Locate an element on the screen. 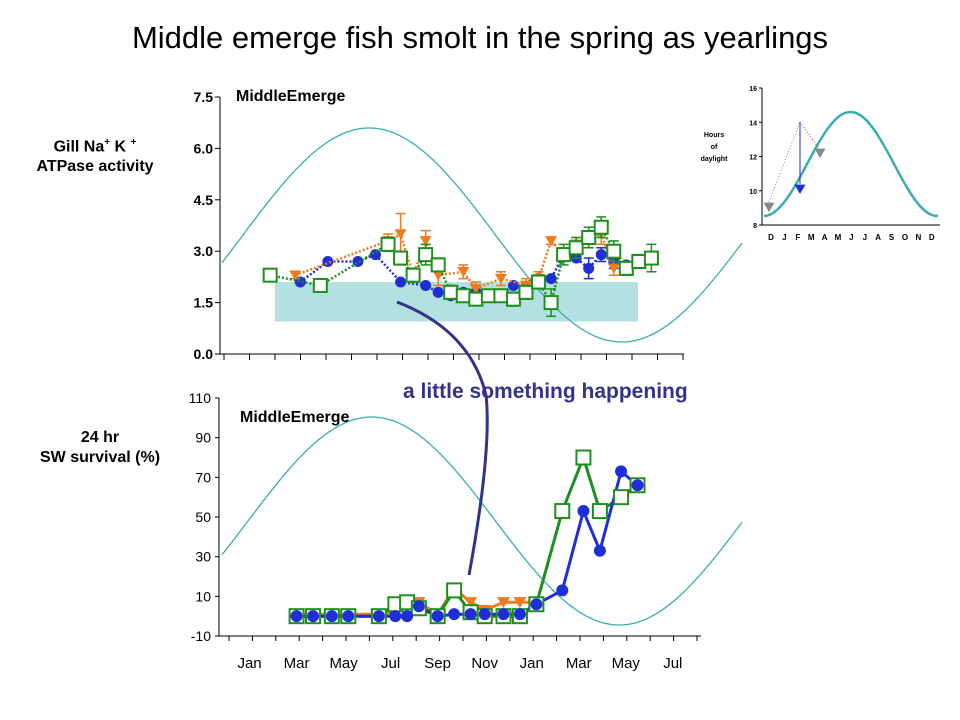 This screenshot has height=720, width=960. survival-y-tick-label: 10 is located at coordinates (203, 596).